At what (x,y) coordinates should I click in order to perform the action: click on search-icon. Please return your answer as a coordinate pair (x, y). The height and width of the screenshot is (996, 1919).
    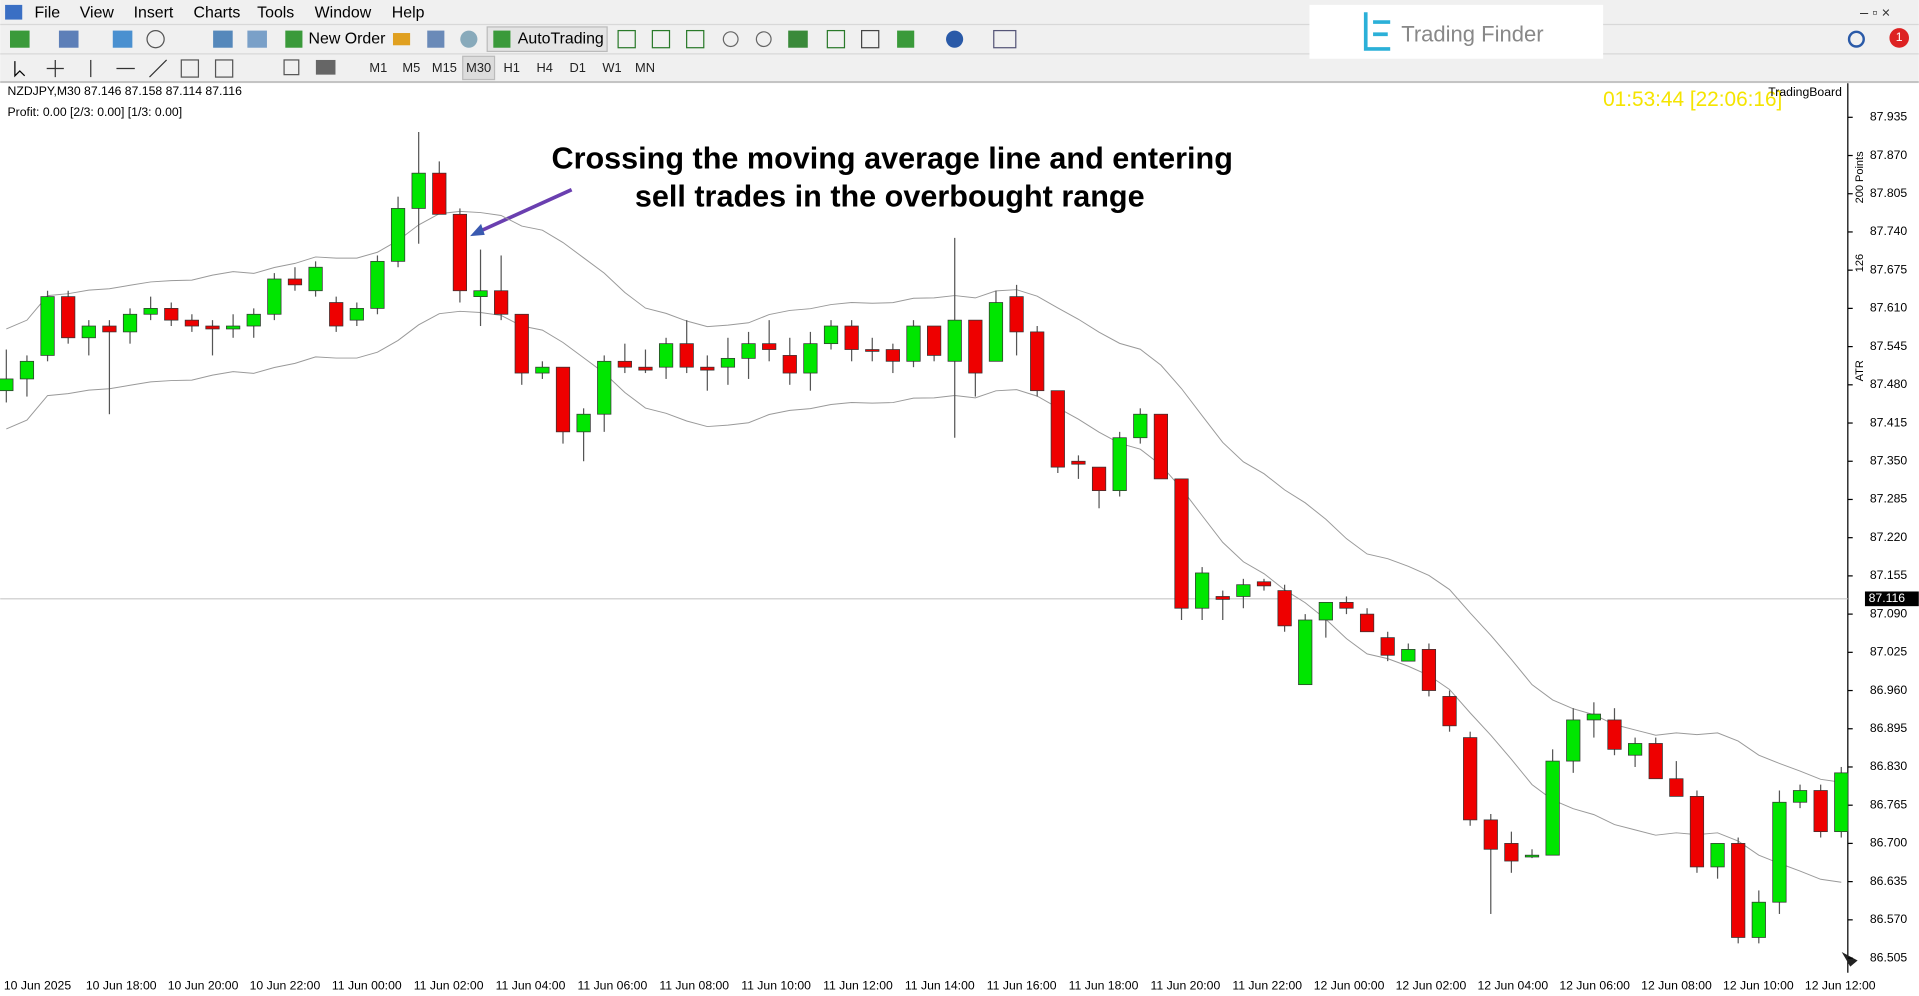
    Looking at the image, I should click on (1856, 39).